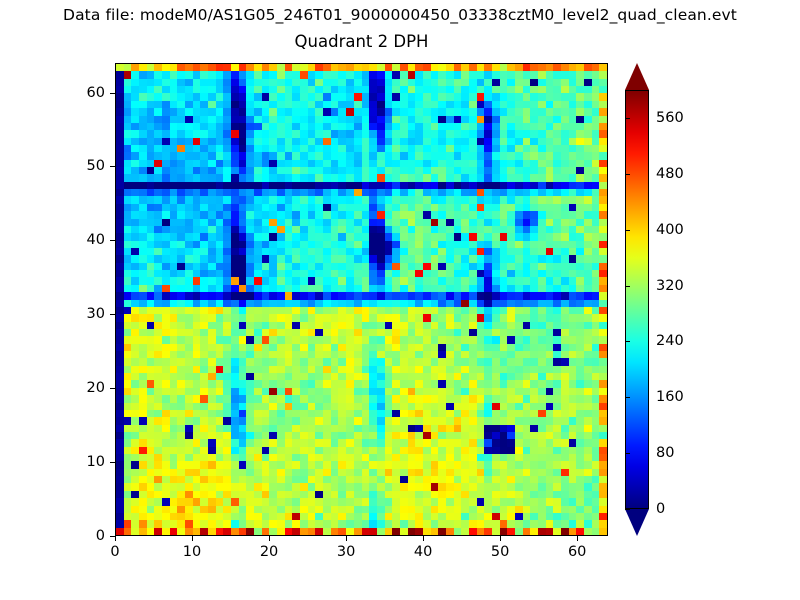  I want to click on x-tick-label: 20, so click(269, 552).